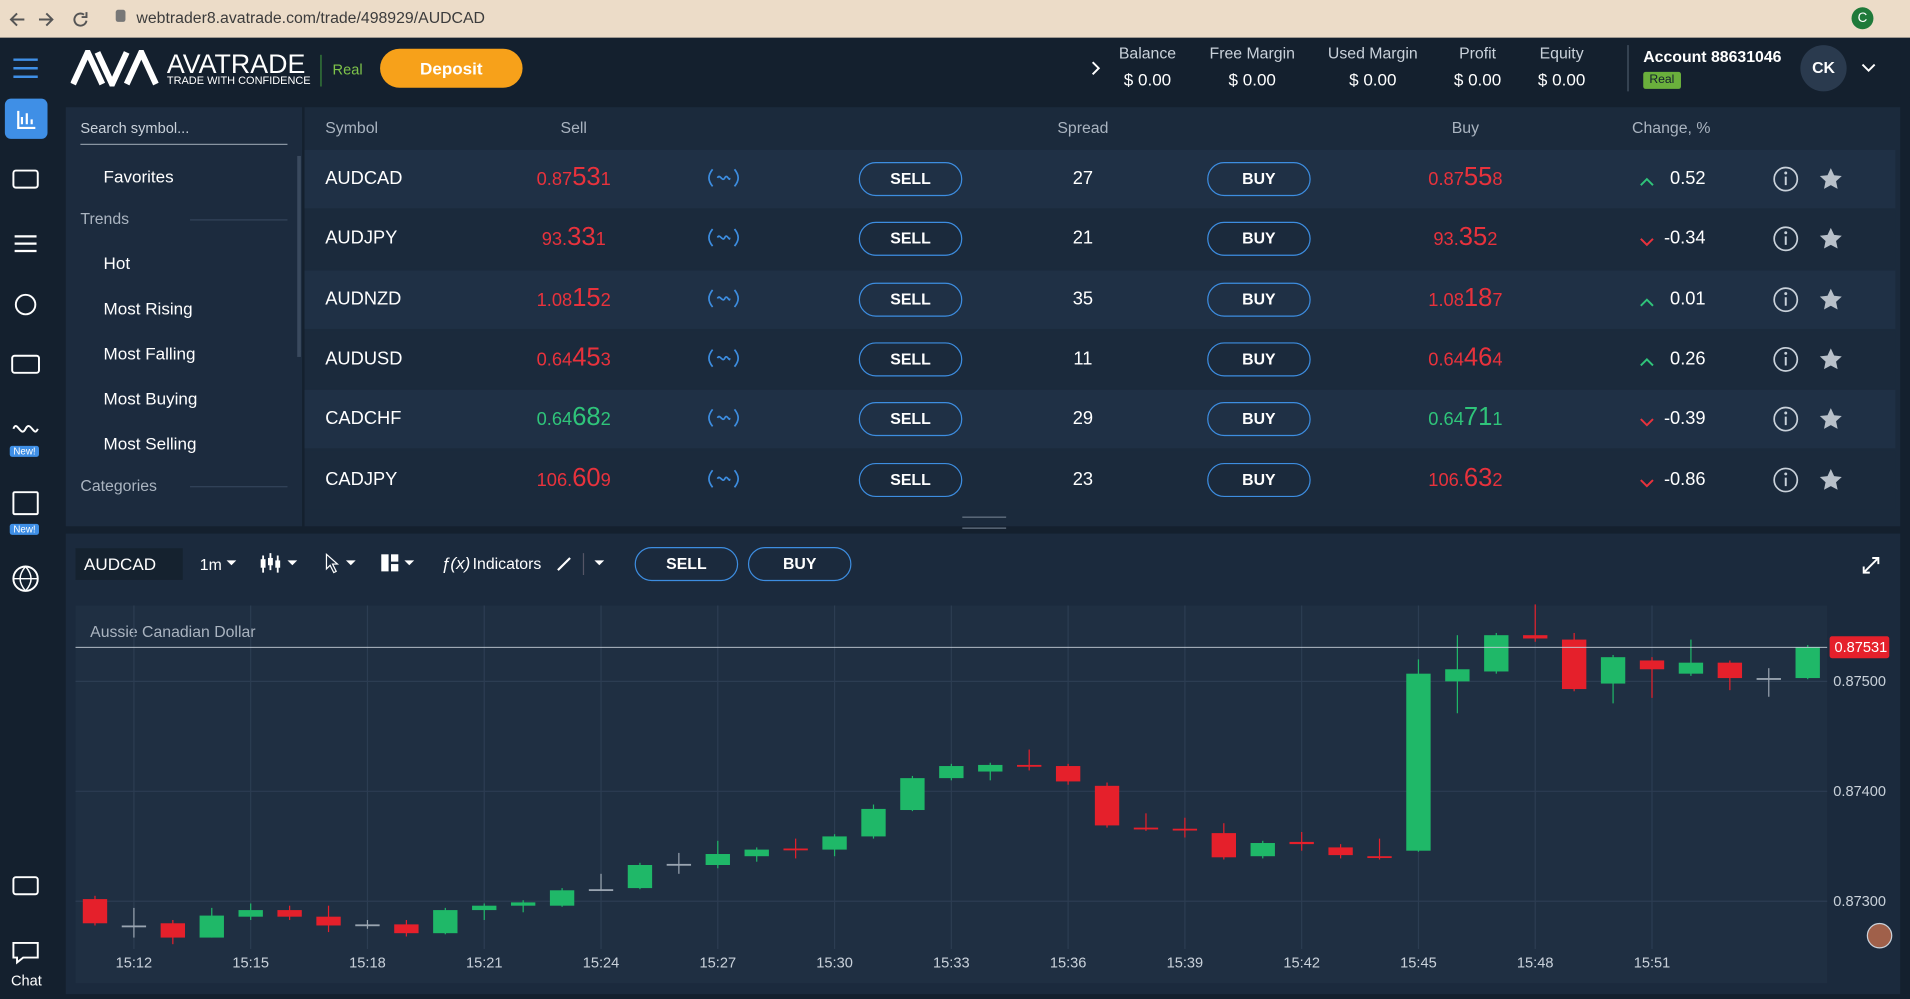 Image resolution: width=1910 pixels, height=999 pixels. Describe the element at coordinates (1418, 963) in the screenshot. I see `x-tick-label: 15:45` at that location.